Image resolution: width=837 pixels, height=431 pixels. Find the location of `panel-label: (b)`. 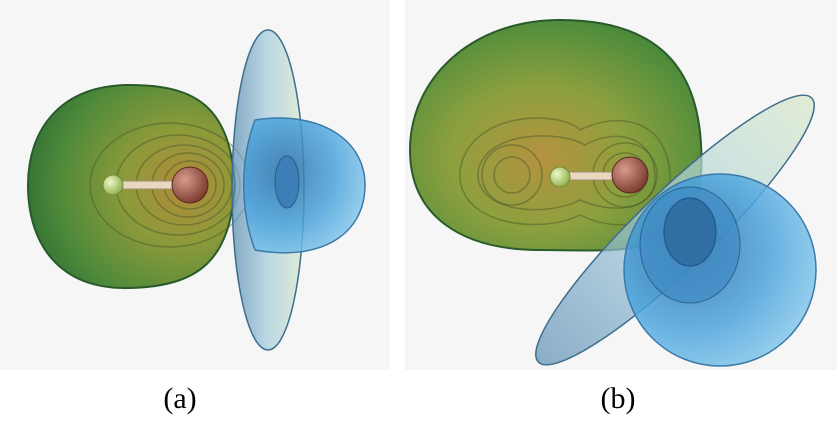

panel-label: (b) is located at coordinates (618, 398).